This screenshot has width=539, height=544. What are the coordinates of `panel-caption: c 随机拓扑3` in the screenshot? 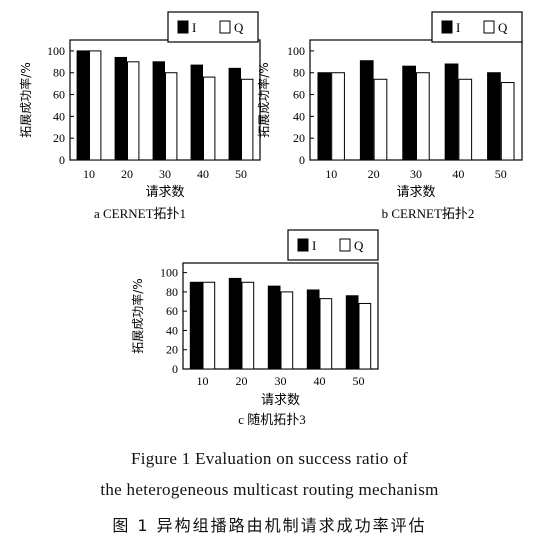 It's located at (272, 419).